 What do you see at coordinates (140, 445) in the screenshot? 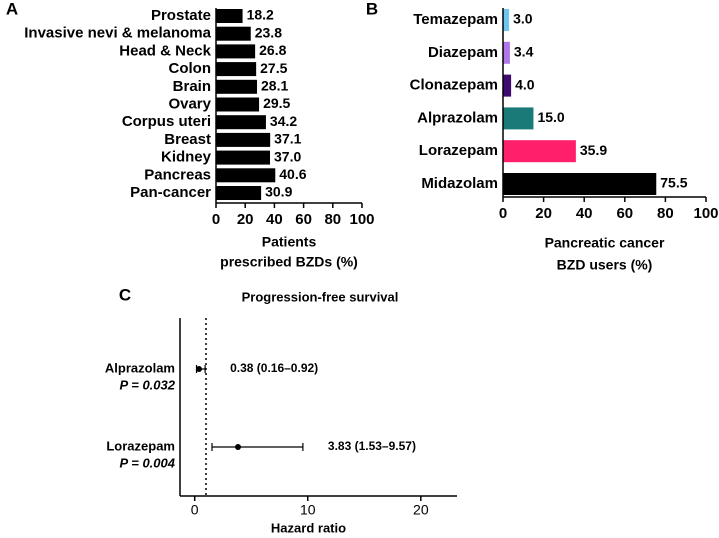
I see `row-label: Lorazepam` at bounding box center [140, 445].